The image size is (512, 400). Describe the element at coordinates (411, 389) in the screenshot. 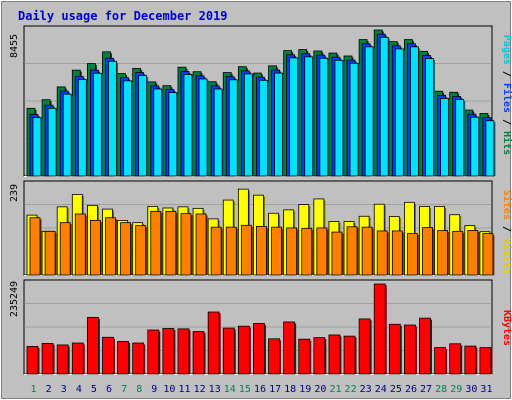

I see `day-label-26: 26` at that location.